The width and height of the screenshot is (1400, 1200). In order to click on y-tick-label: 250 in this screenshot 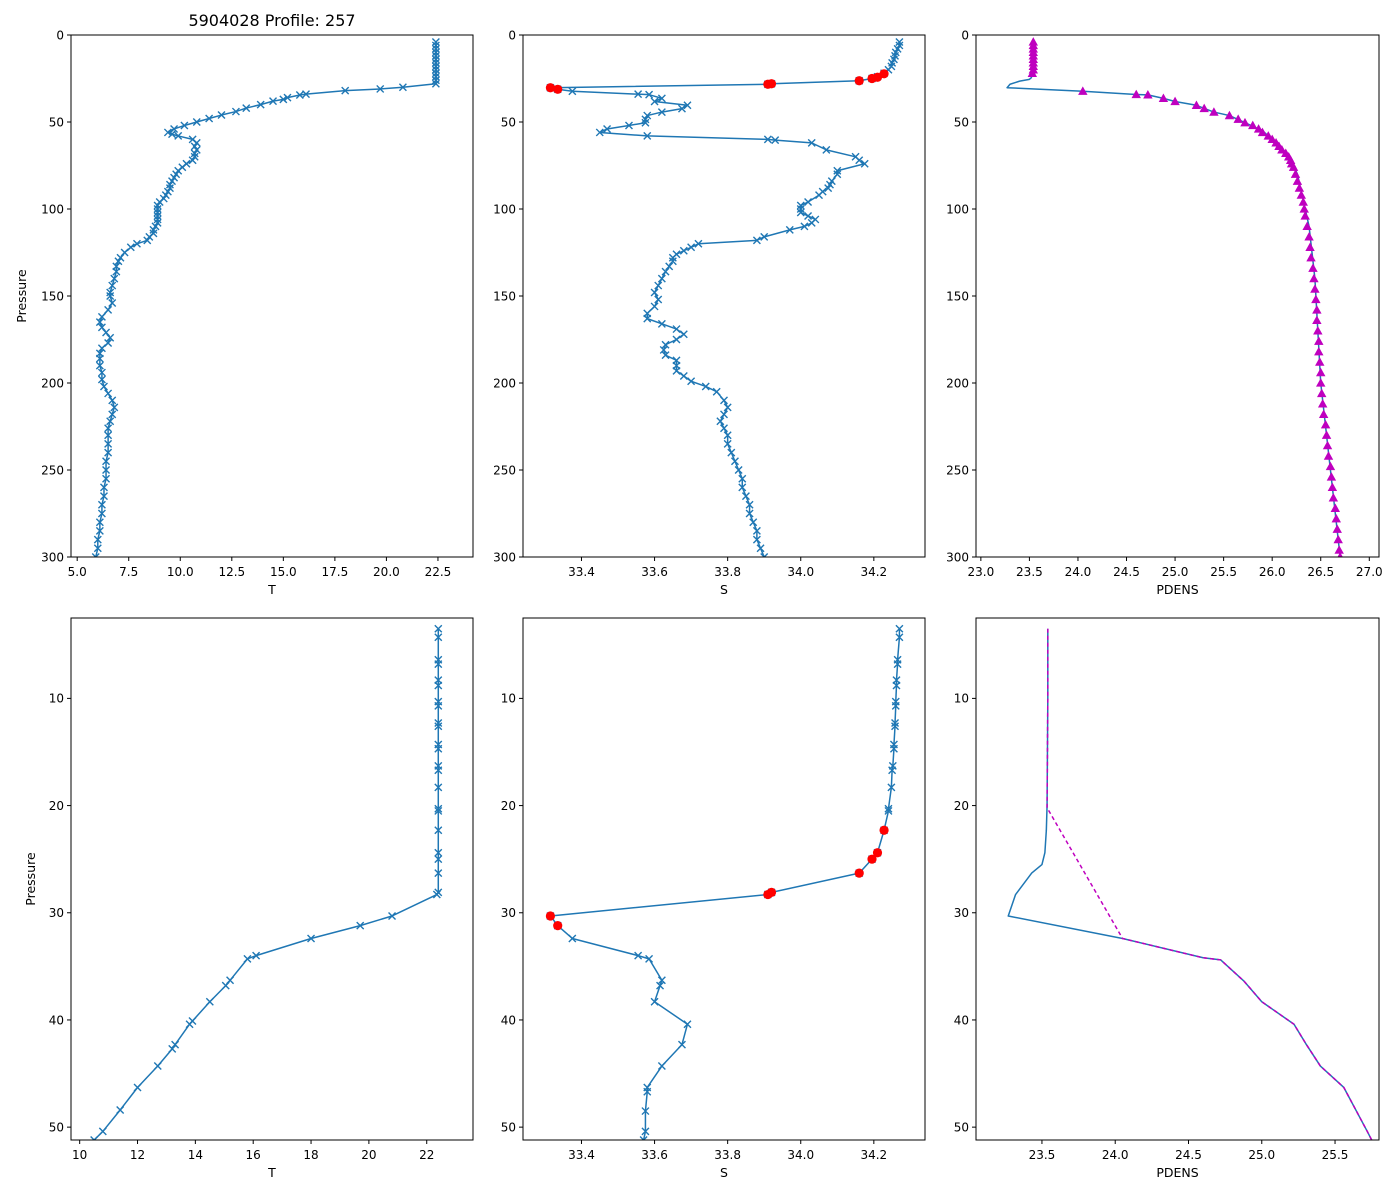, I will do `click(957, 470)`.